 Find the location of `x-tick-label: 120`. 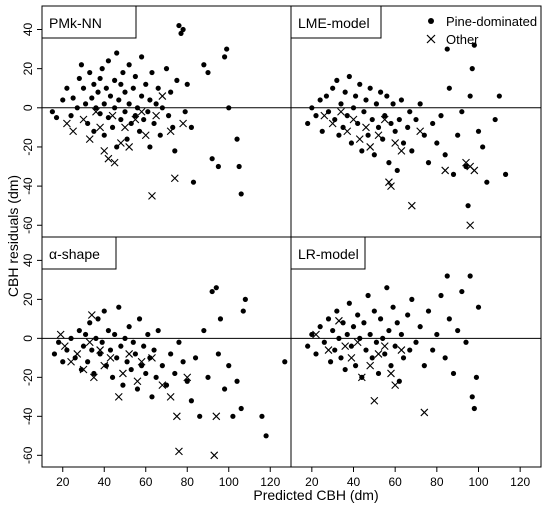

x-tick-label: 120 is located at coordinates (270, 482).